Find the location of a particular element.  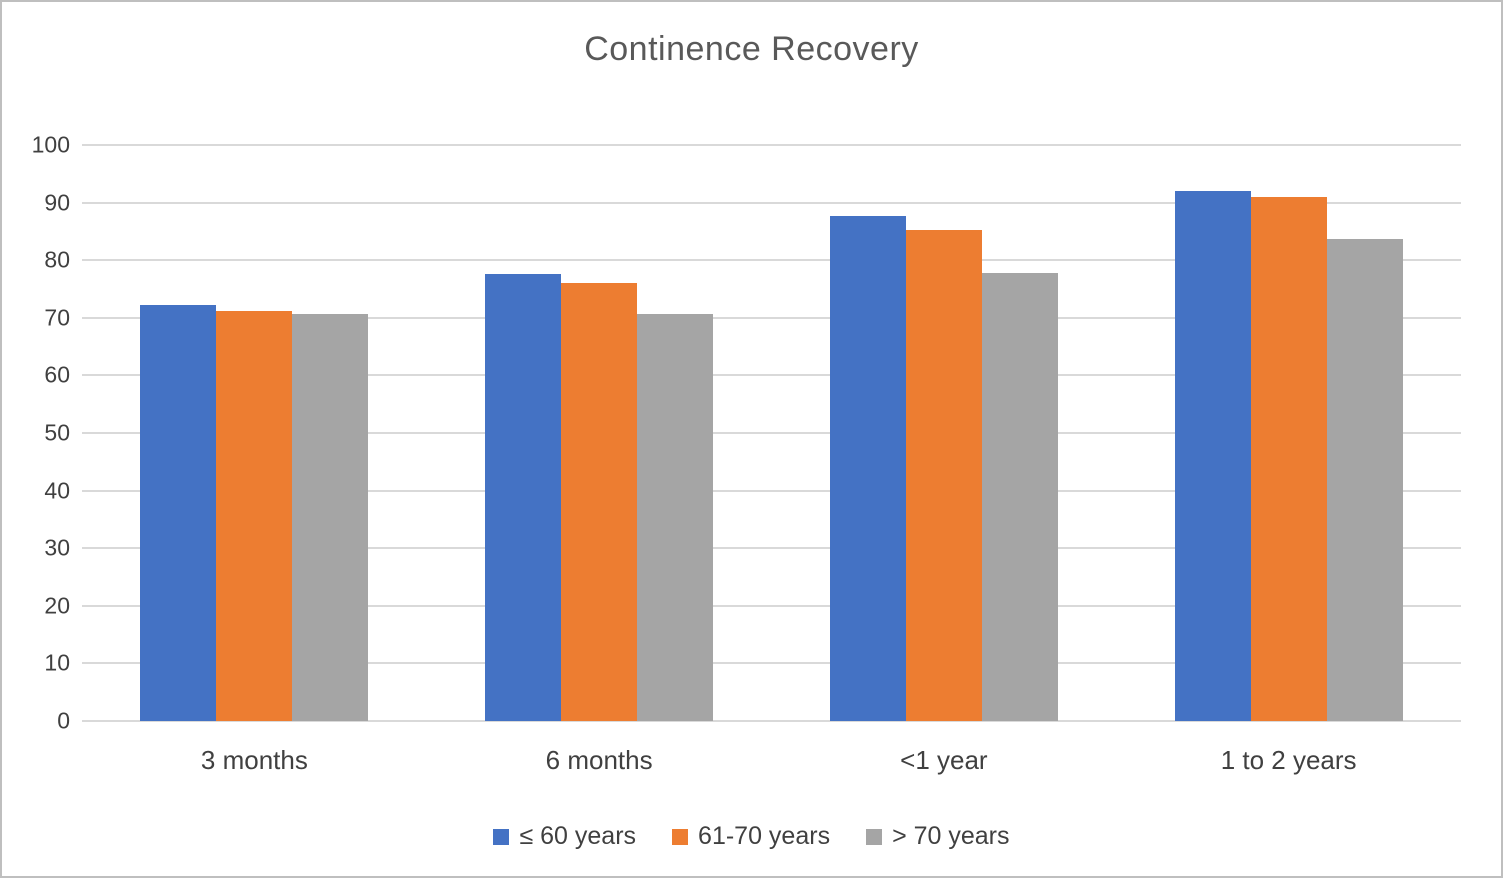

bar--70-years-1-to-2-years is located at coordinates (1364, 479).